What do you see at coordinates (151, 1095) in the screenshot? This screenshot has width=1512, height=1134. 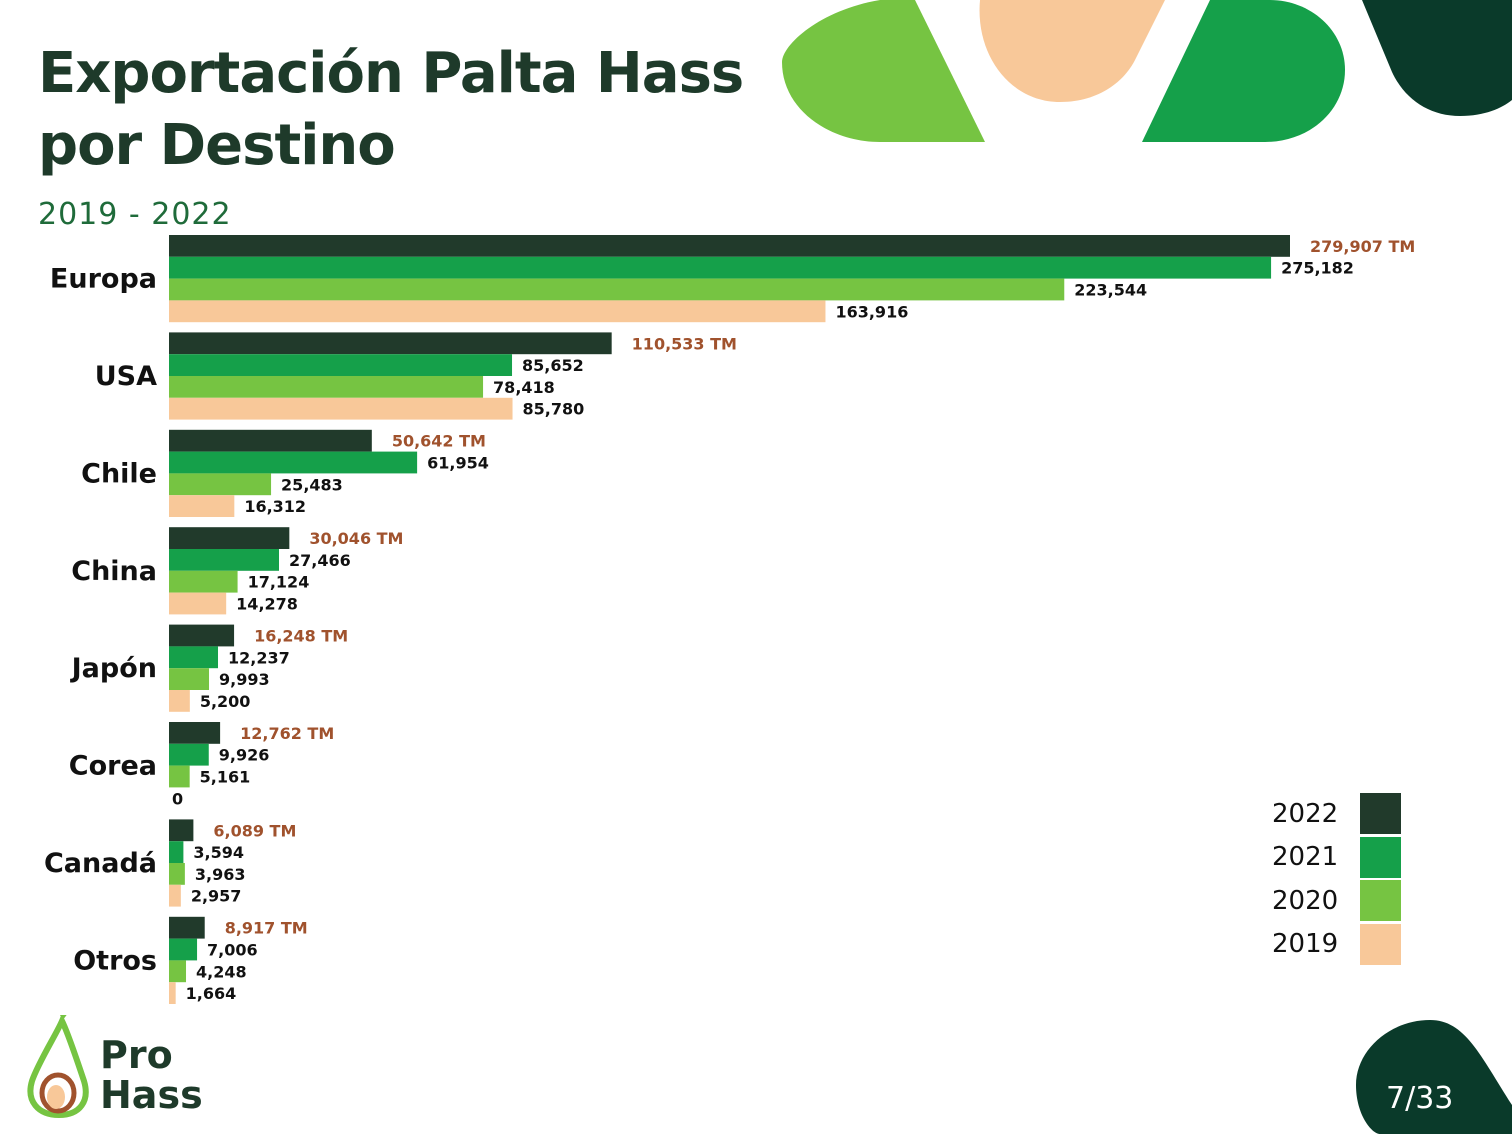 I see `logo-text-line2: Hass` at bounding box center [151, 1095].